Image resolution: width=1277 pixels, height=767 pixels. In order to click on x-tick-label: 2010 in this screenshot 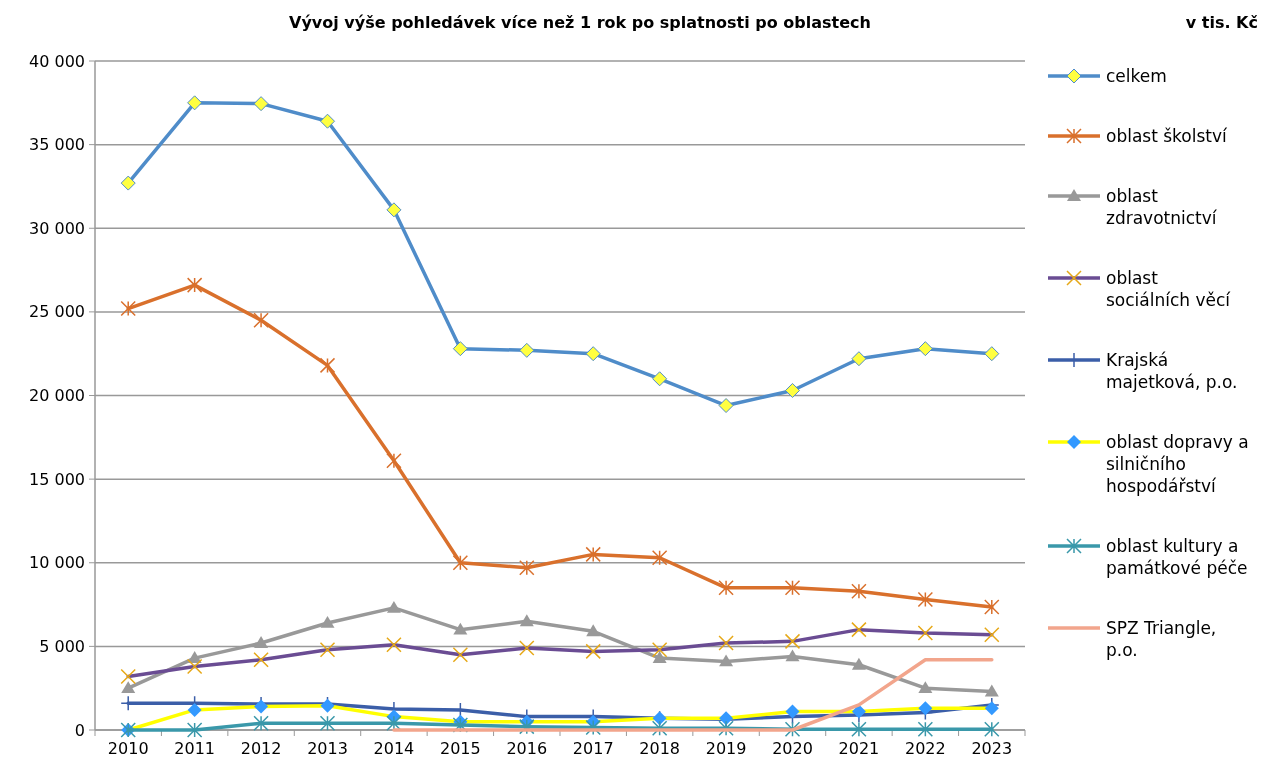, I will do `click(128, 748)`.